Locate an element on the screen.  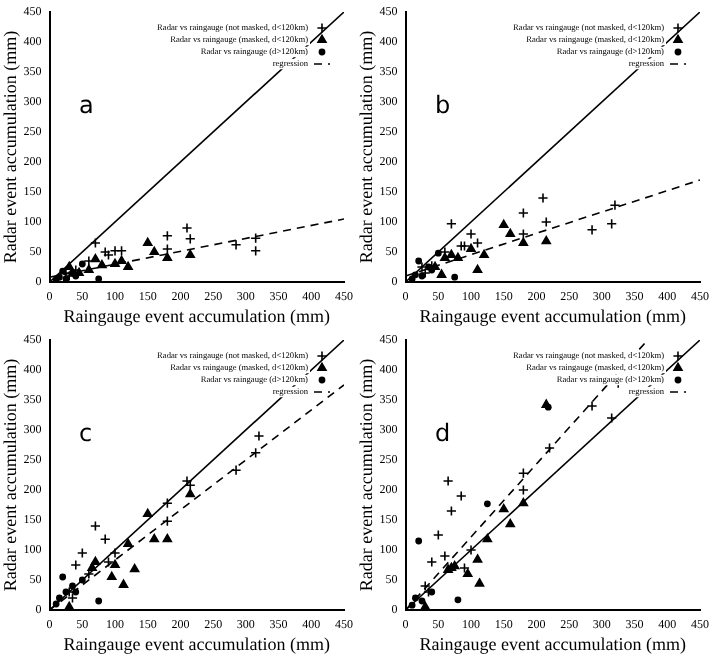
annotation: d is located at coordinates (443, 432).